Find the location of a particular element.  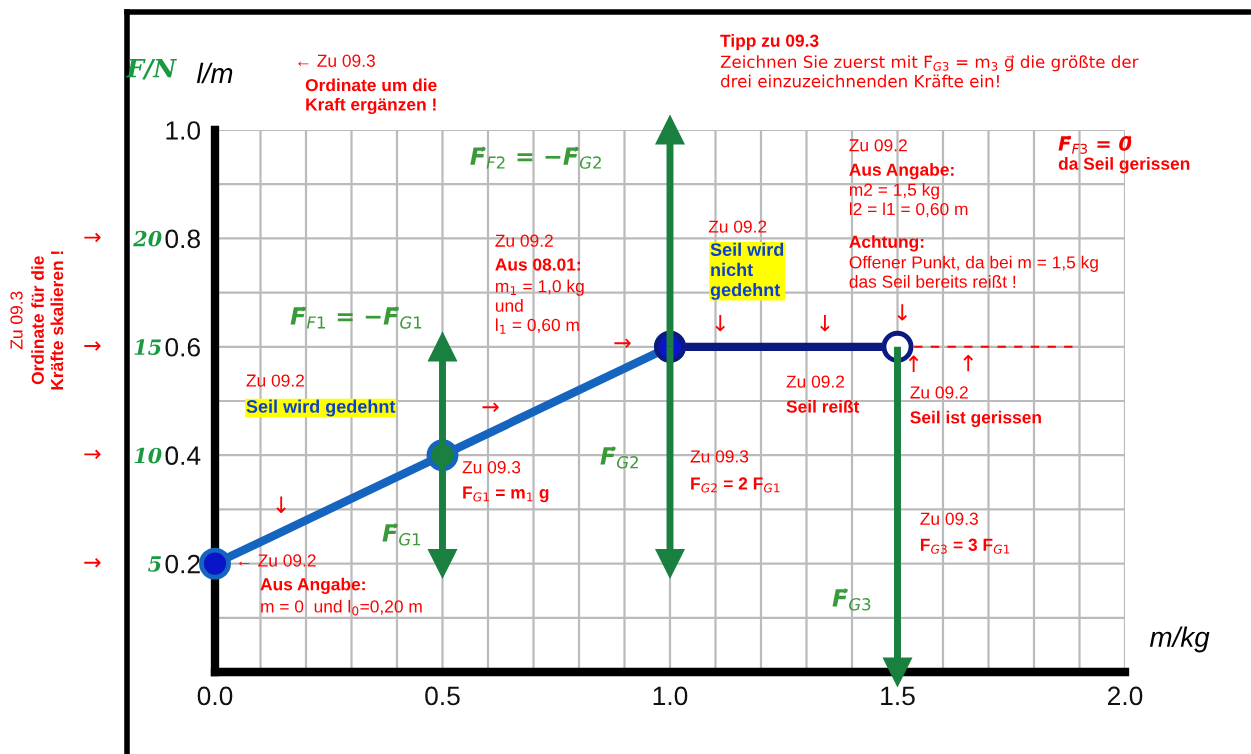

x-tick-label: 1.0 is located at coordinates (670, 696).